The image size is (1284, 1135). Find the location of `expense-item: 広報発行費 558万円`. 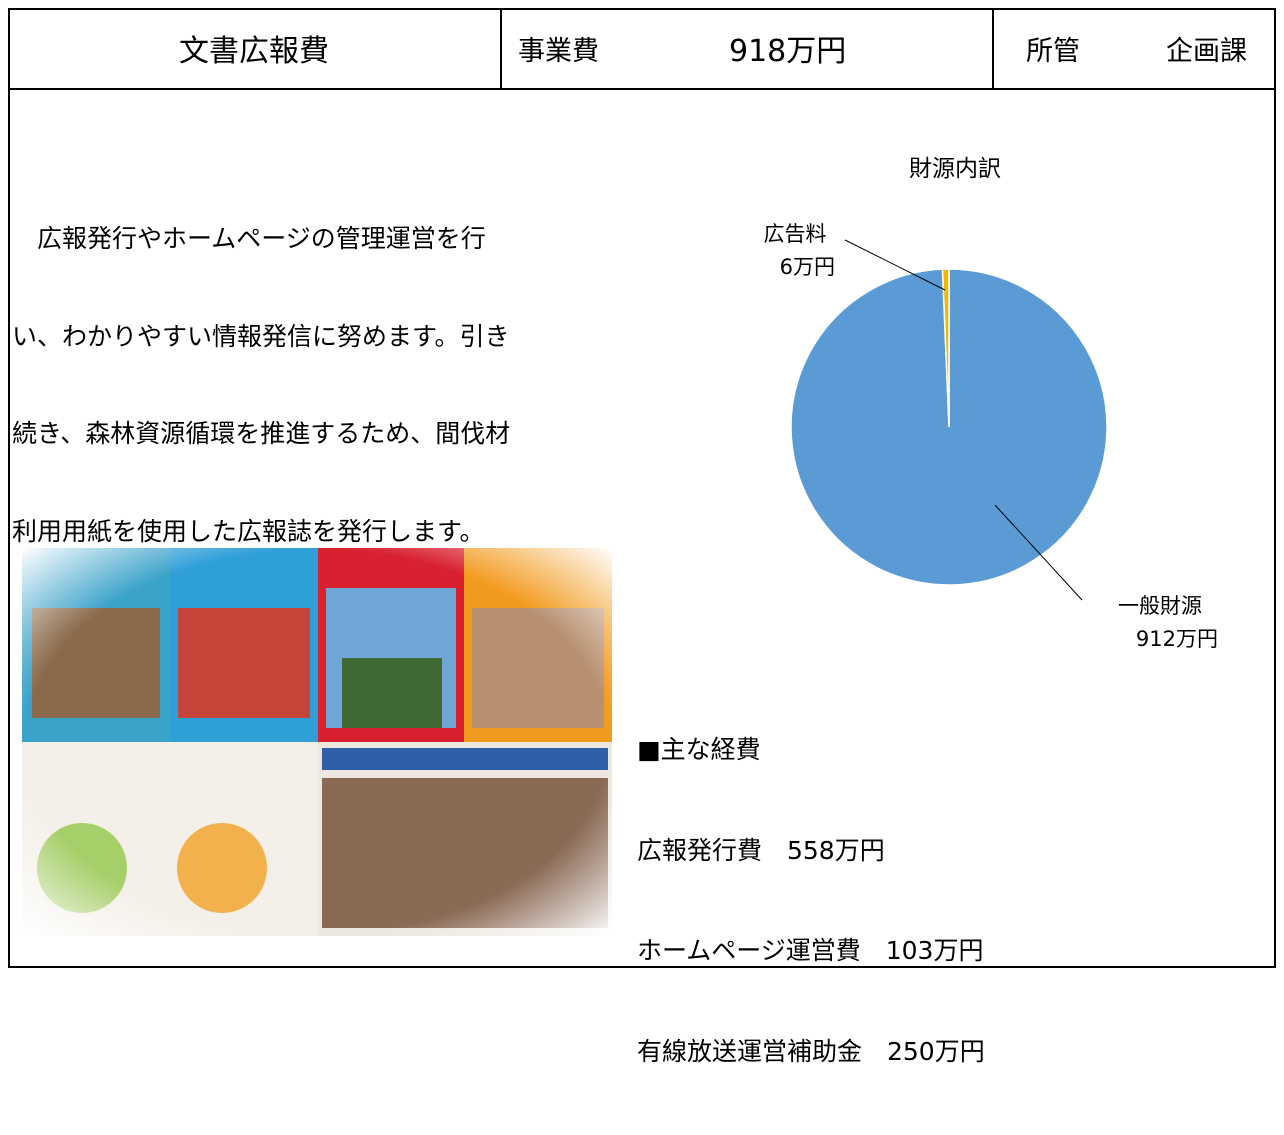

expense-item: 広報発行費 558万円 is located at coordinates (761, 850).